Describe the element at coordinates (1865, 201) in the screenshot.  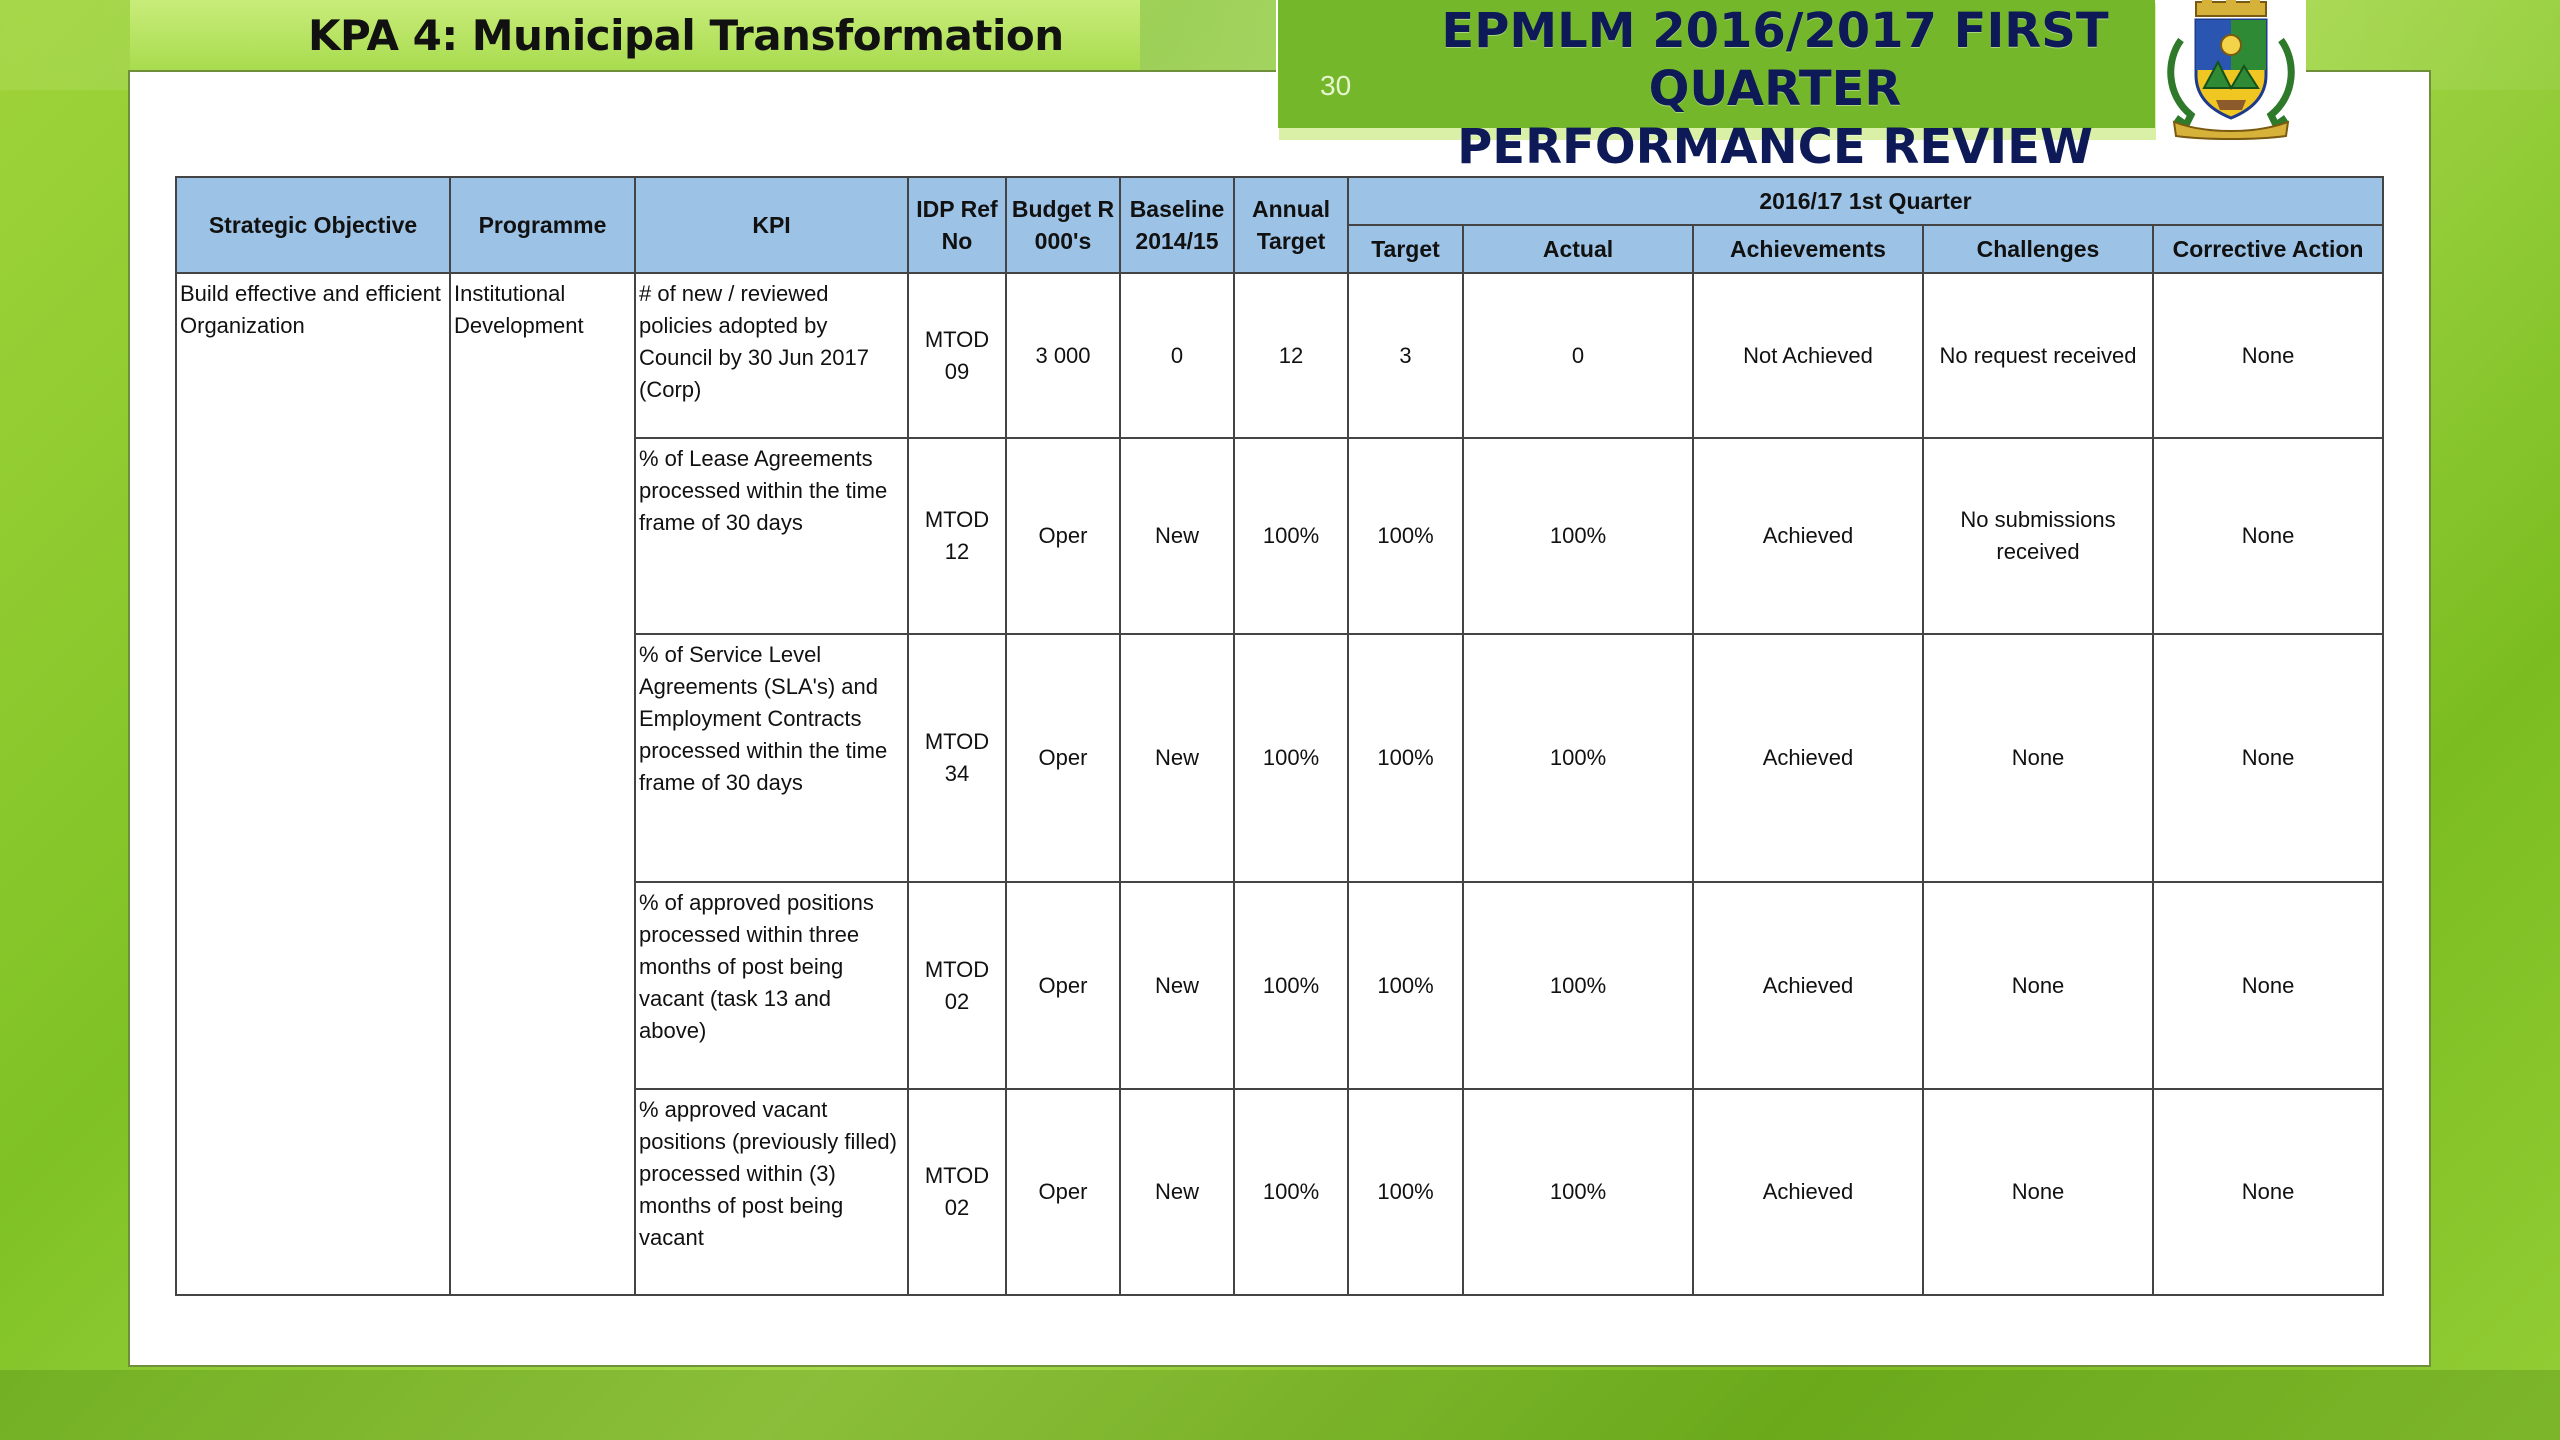
I see `header-quarter-group: 2016/17 1st Quarter` at that location.